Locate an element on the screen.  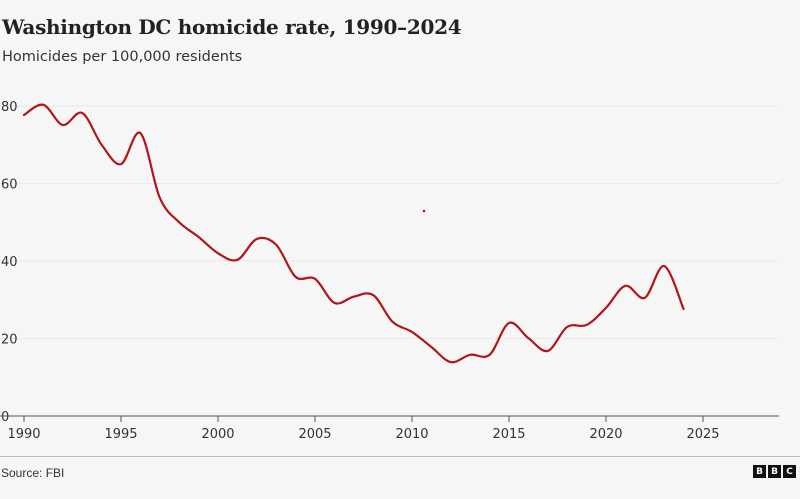
y-tick-label: 0 is located at coordinates (5, 417).